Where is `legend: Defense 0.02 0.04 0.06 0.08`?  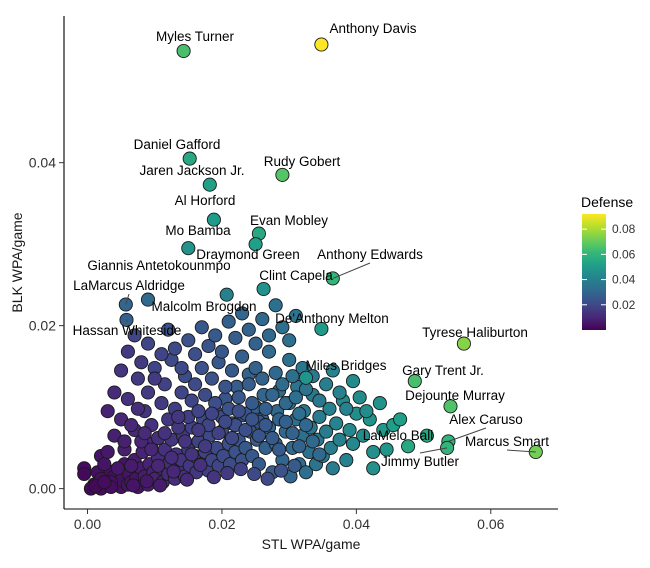
legend: Defense 0.02 0.04 0.06 0.08 is located at coordinates (608, 262).